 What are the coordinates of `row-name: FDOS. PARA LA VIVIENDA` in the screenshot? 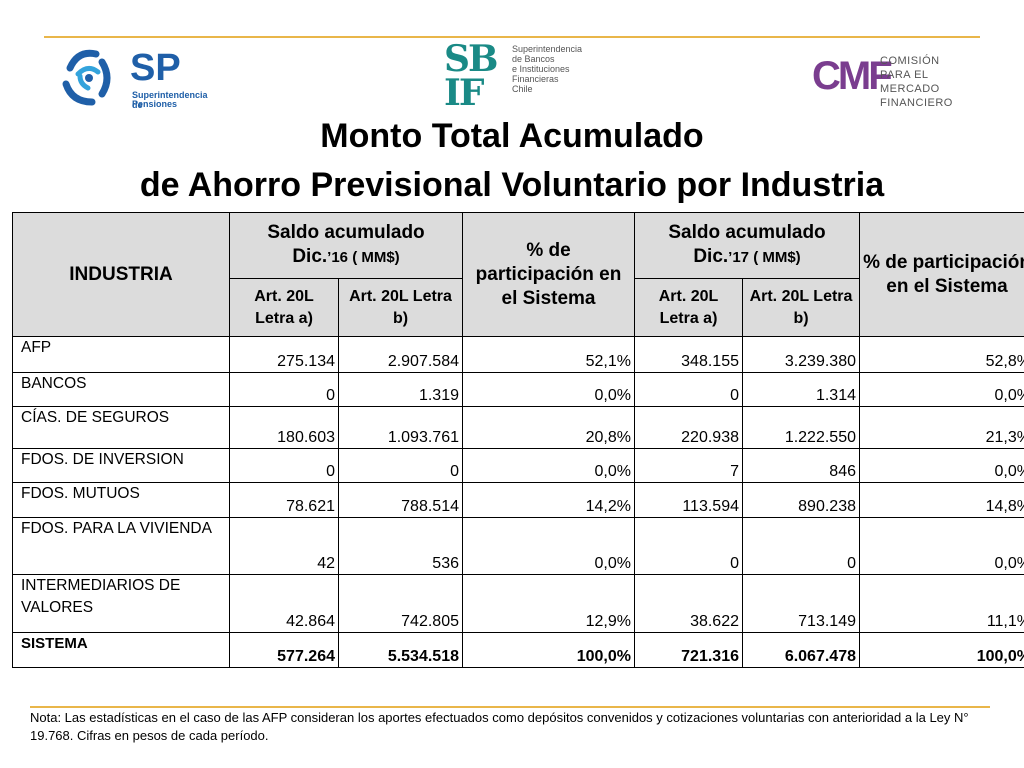 It's located at (121, 546).